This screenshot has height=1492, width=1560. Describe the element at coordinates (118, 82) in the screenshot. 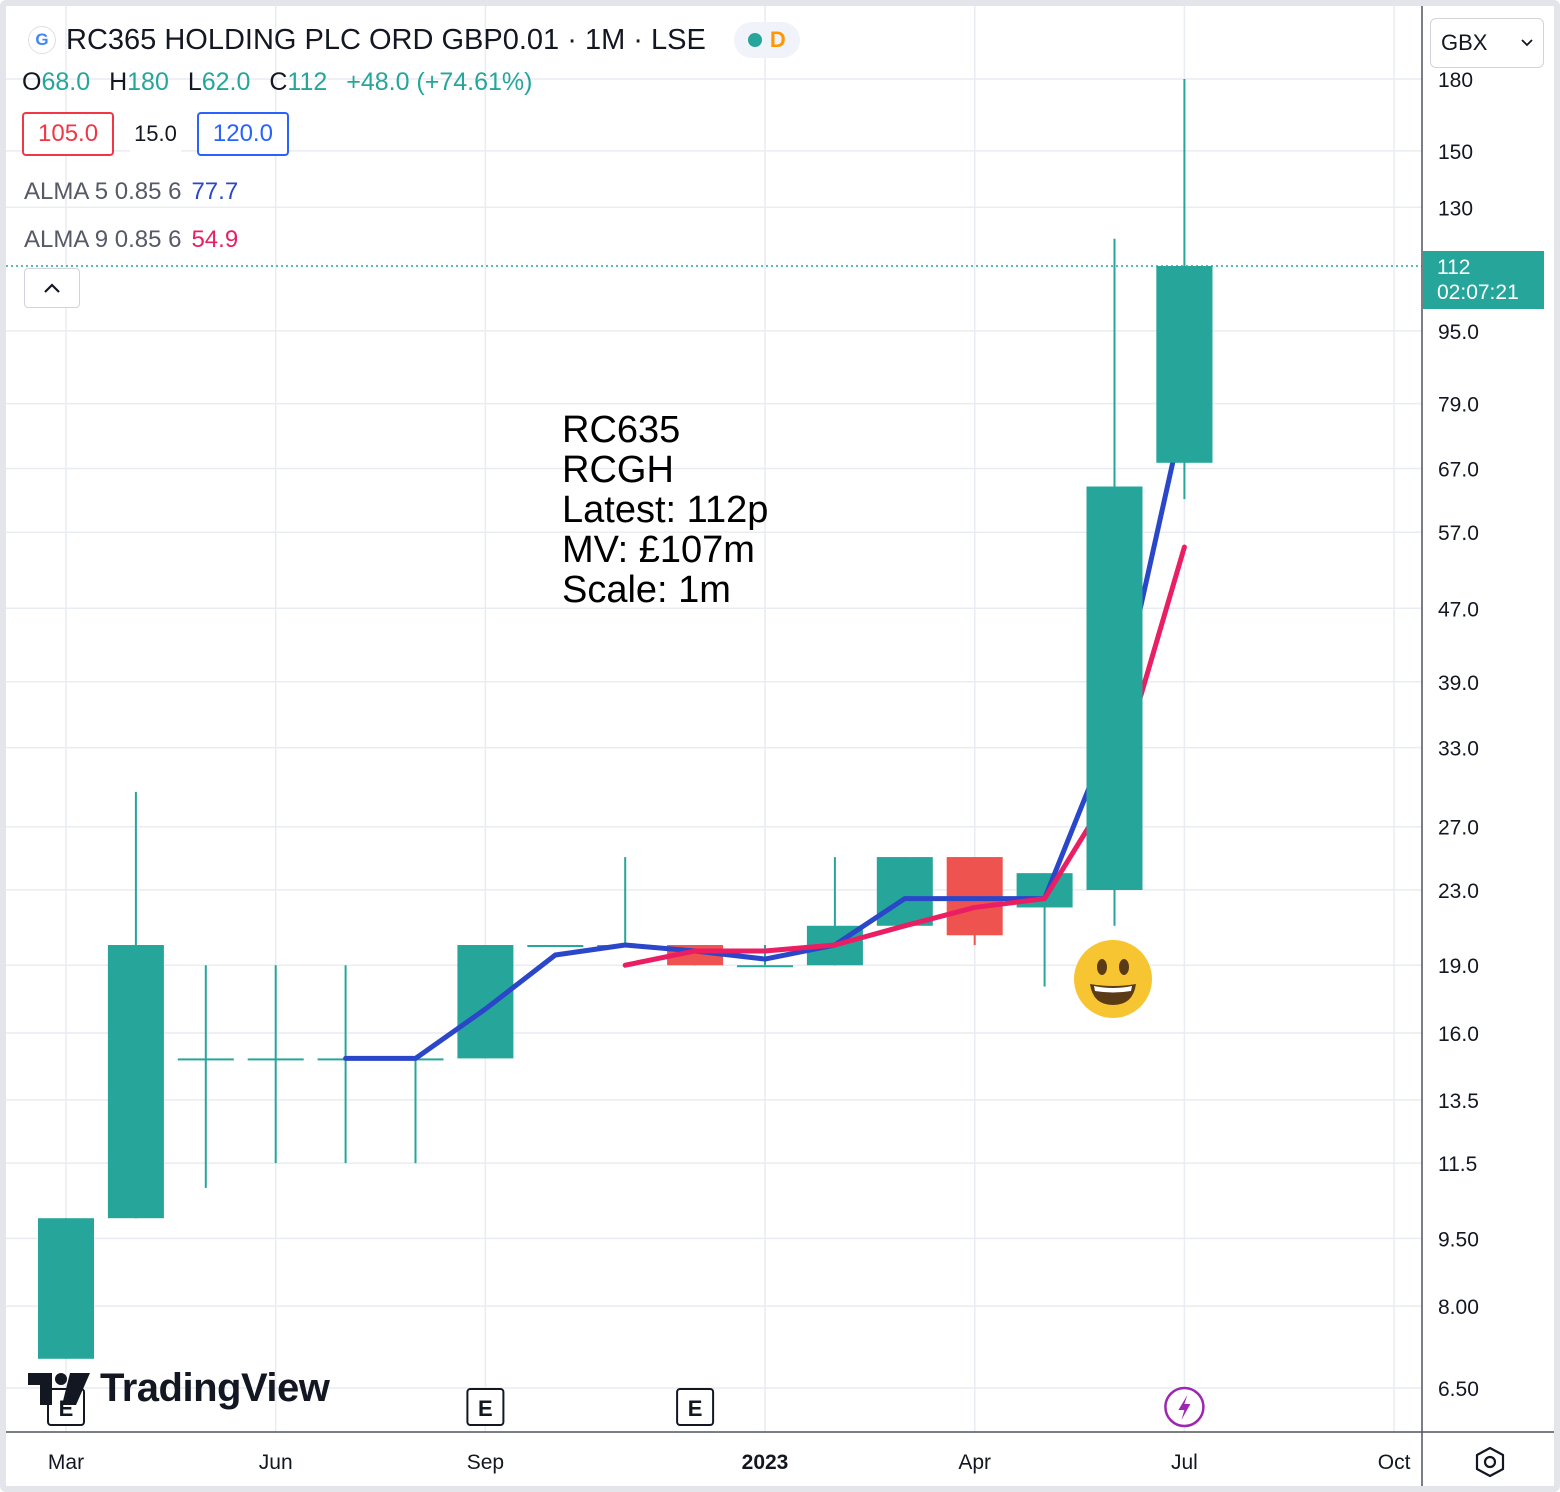

I see `high-label: H` at that location.